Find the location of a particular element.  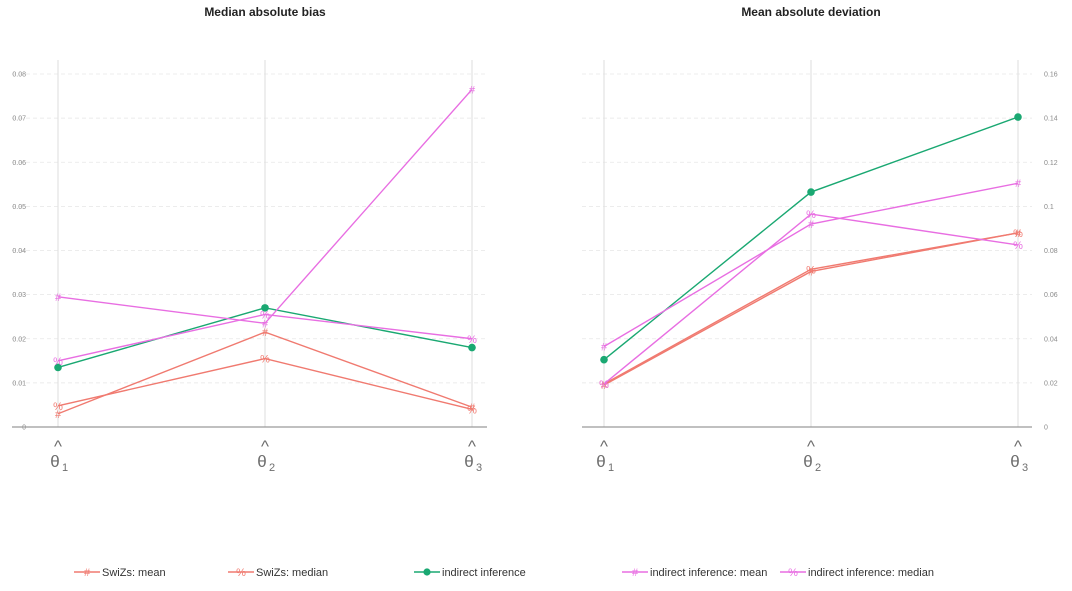

x-tick-label-3: ^θ 3 is located at coordinates (473, 455).